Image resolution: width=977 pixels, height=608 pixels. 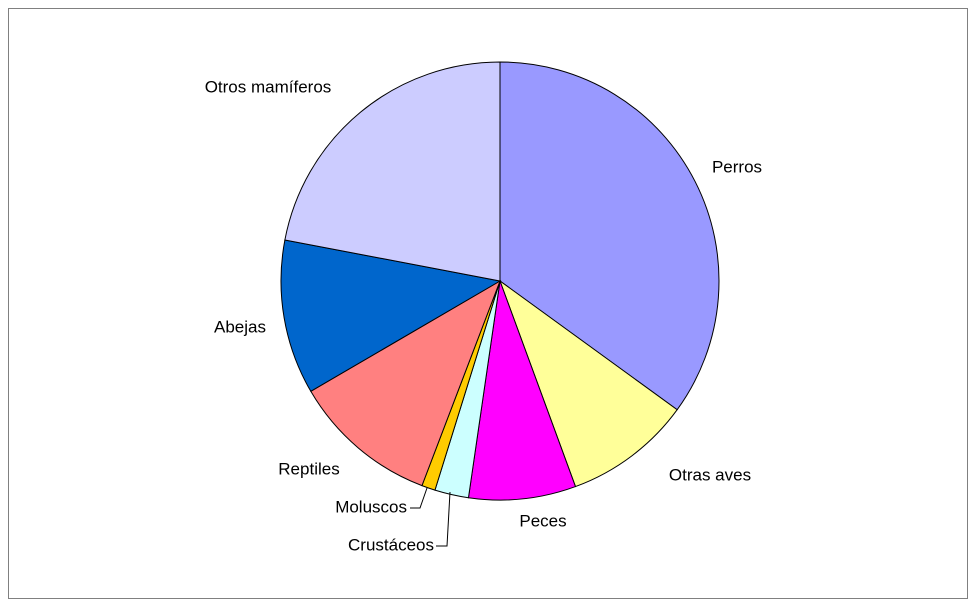 What do you see at coordinates (737, 166) in the screenshot?
I see `slice-label: Perros` at bounding box center [737, 166].